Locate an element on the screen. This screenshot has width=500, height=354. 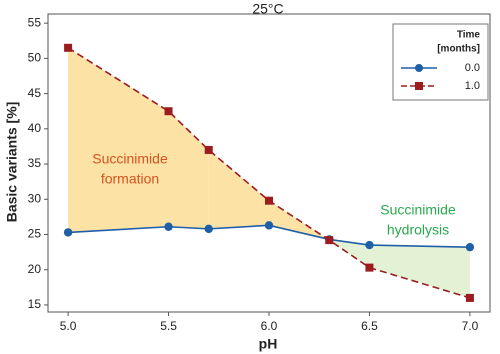
legend-label: 0.0 is located at coordinates (472, 68).